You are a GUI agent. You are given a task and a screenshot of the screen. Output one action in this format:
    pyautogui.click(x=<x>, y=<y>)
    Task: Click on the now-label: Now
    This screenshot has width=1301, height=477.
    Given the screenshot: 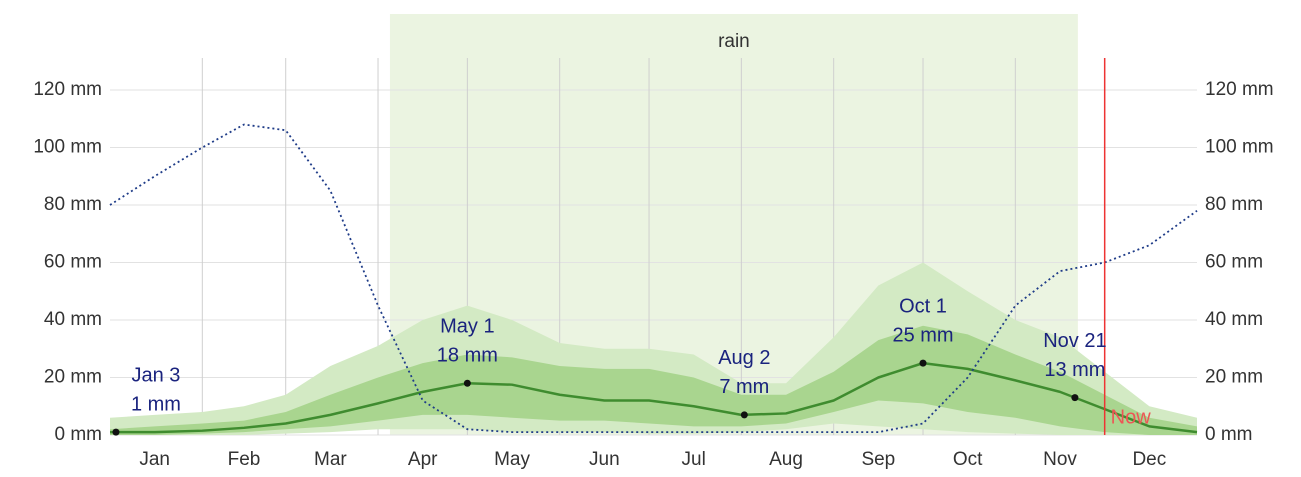 What is the action you would take?
    pyautogui.click(x=1131, y=417)
    